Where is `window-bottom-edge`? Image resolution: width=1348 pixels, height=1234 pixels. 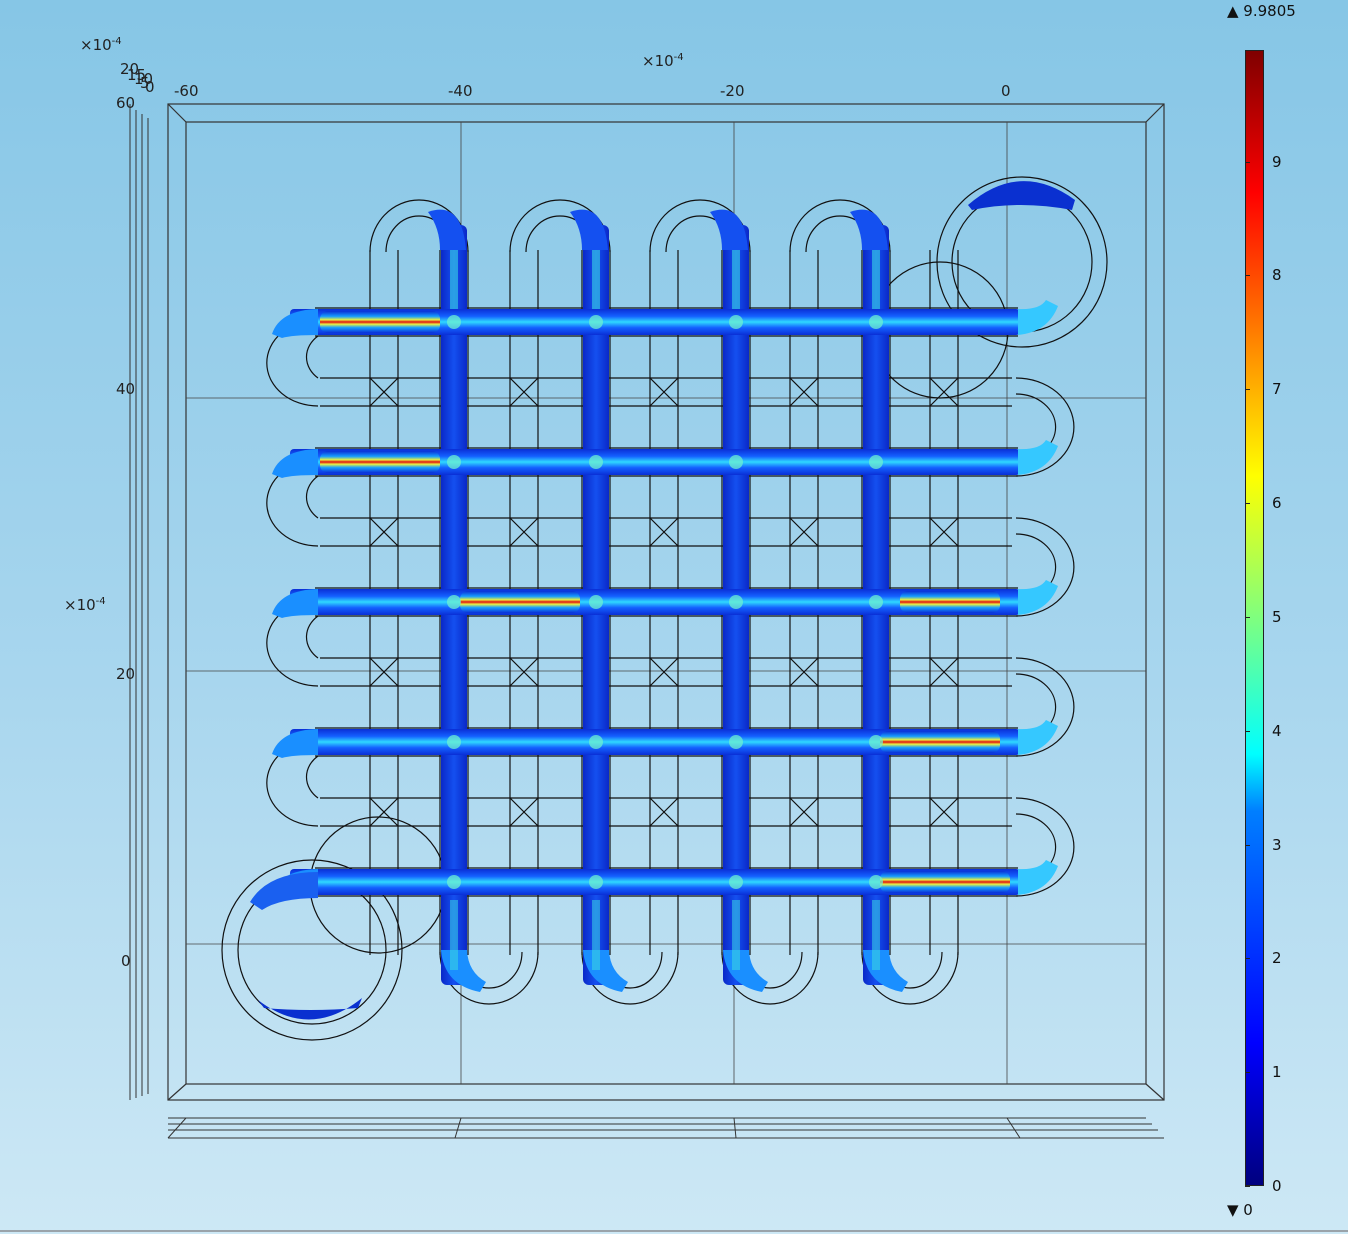
window-bottom-edge is located at coordinates (674, 1231).